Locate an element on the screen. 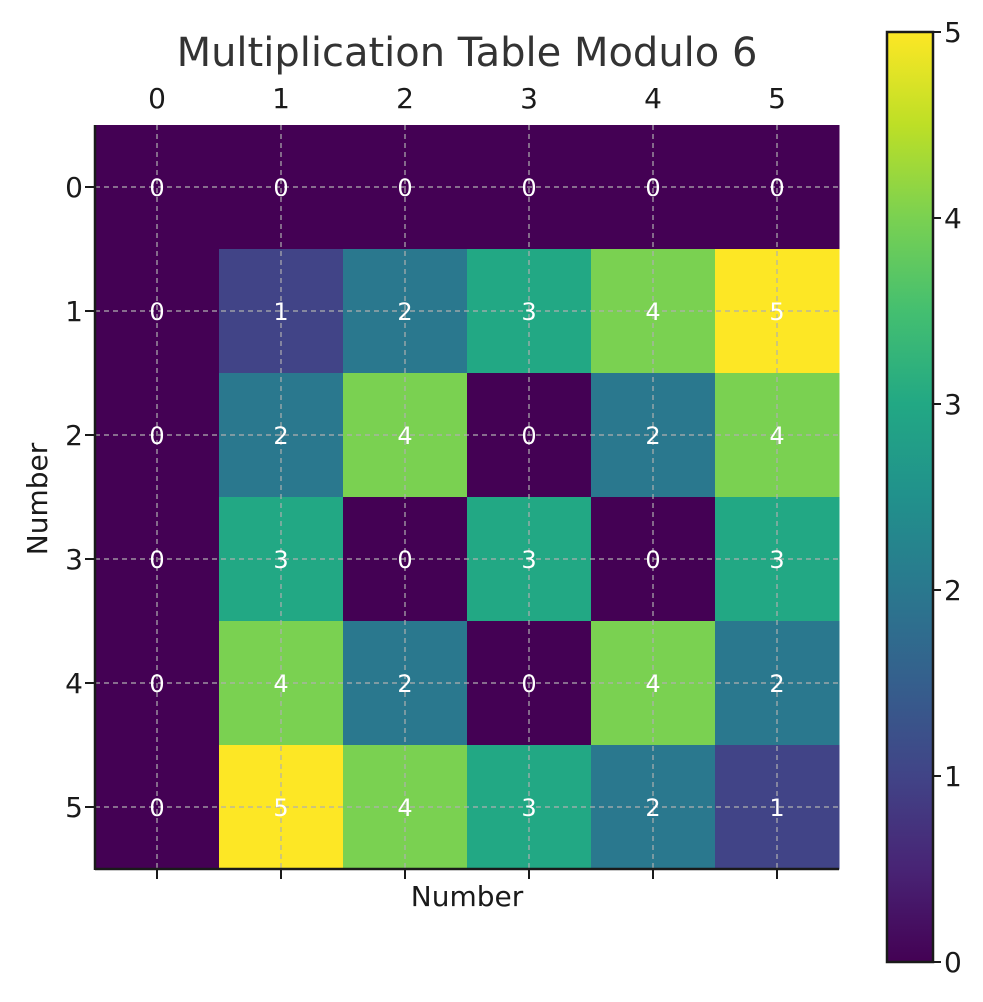 The image size is (983, 1002). colorbar-gradient is located at coordinates (910, 497).